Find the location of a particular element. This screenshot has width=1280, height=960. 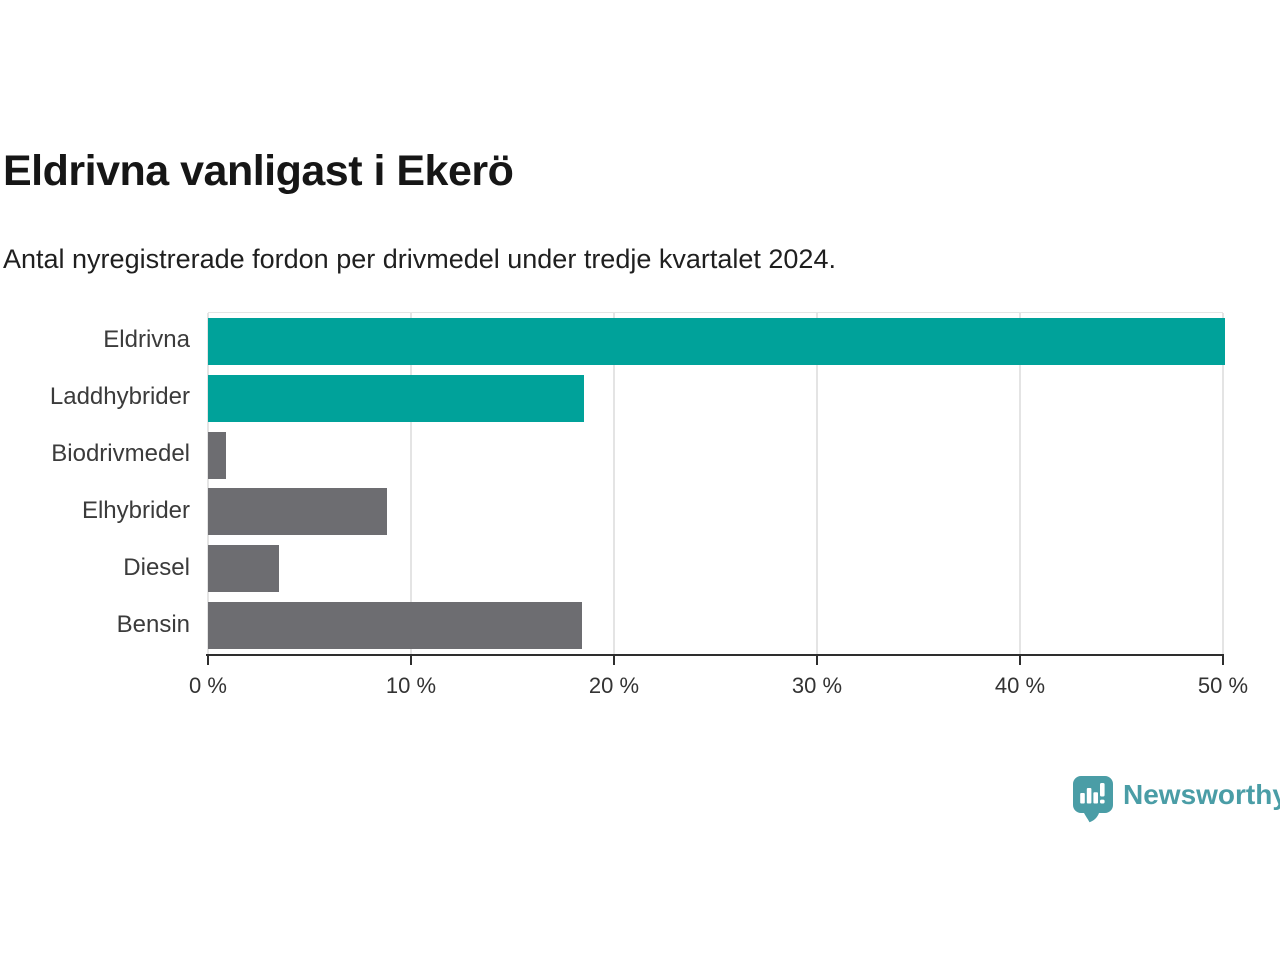

newsworthy-logo: Newsworthy is located at coordinates (1176, 799).